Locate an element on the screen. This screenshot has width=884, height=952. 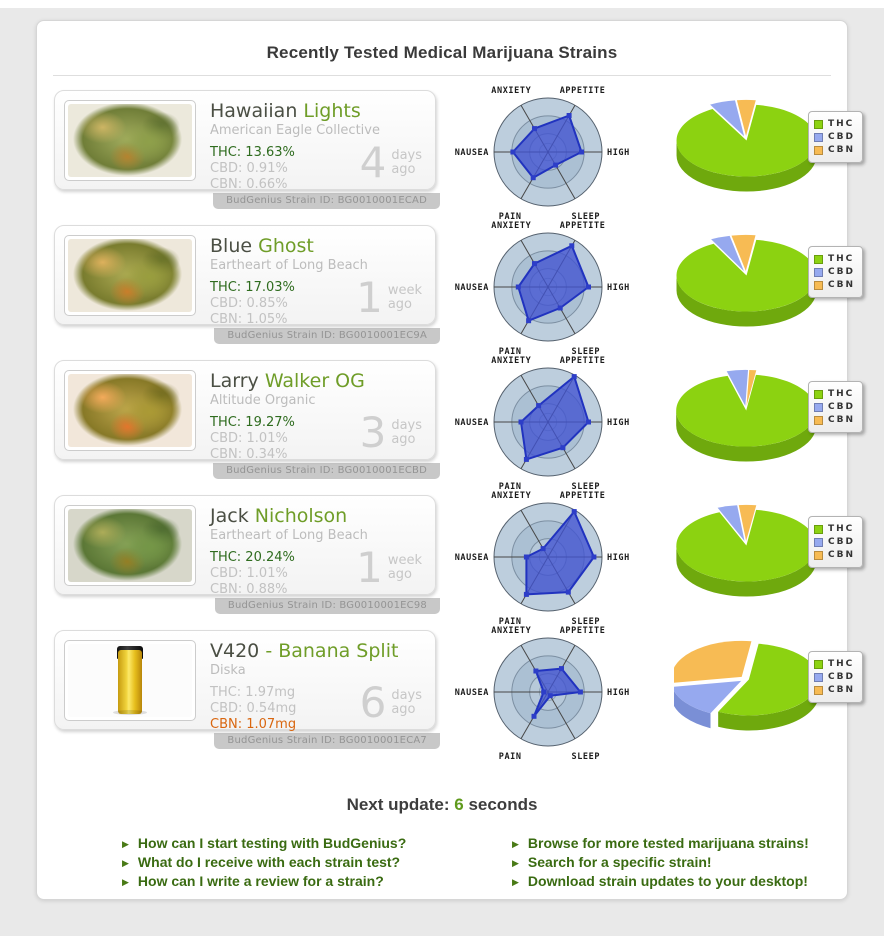
faq-link-text: Search for a specific strain! is located at coordinates (619, 862).